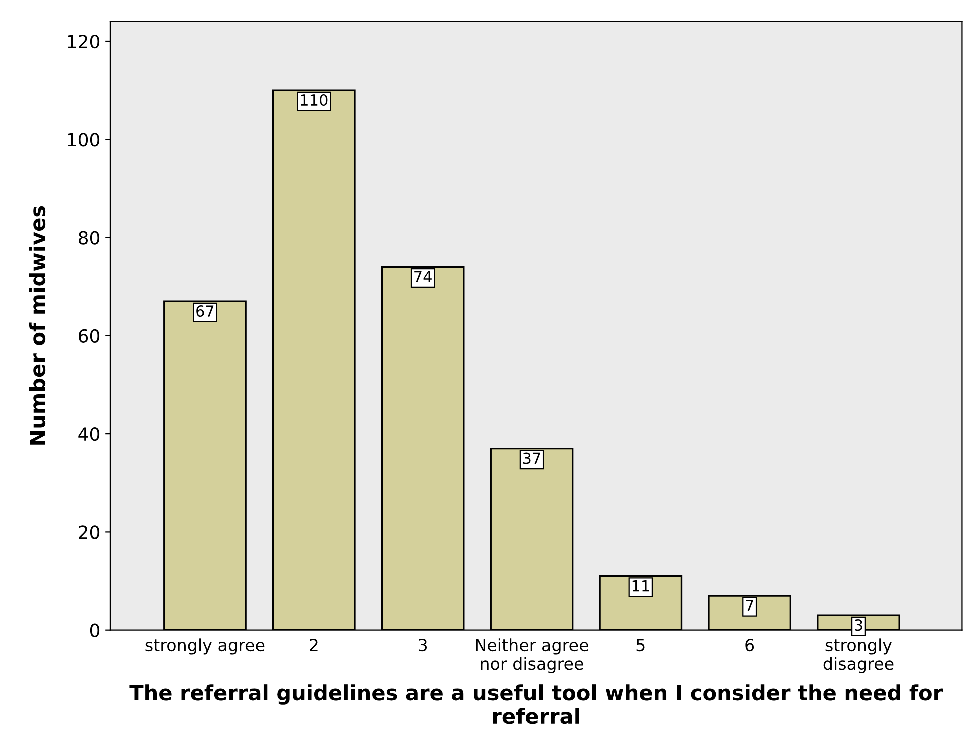 The height and width of the screenshot is (754, 969). What do you see at coordinates (423, 645) in the screenshot?
I see `x-tick-label: 3` at bounding box center [423, 645].